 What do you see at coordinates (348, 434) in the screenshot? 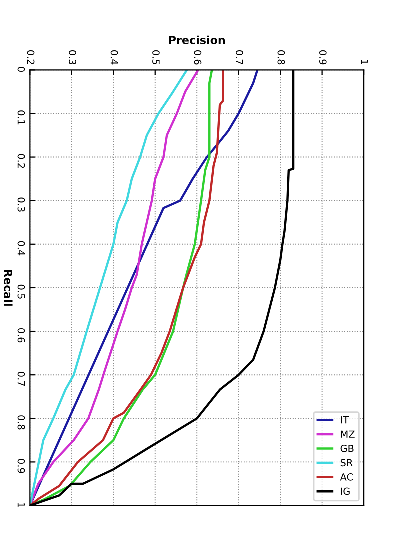
I see `legend-label: MZ` at bounding box center [348, 434].